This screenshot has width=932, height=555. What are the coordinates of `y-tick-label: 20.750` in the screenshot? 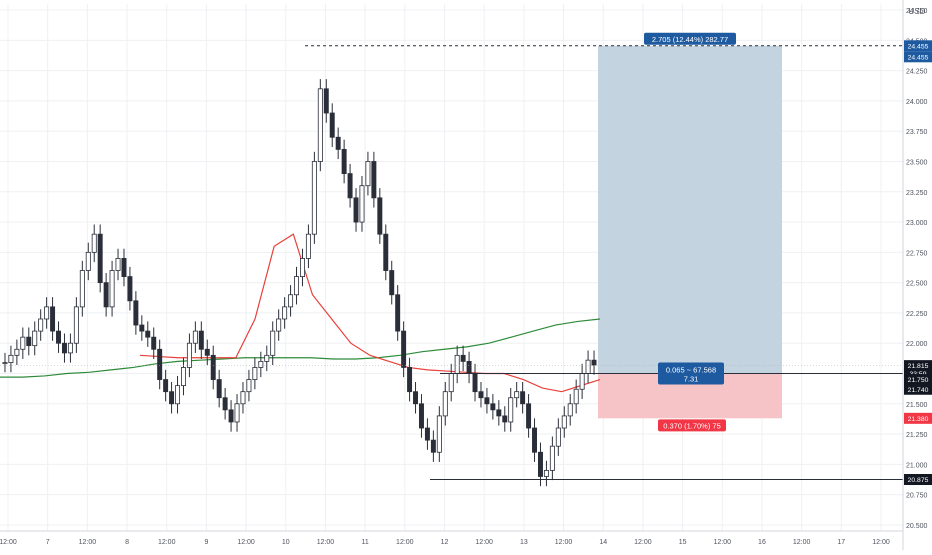 It's located at (917, 496).